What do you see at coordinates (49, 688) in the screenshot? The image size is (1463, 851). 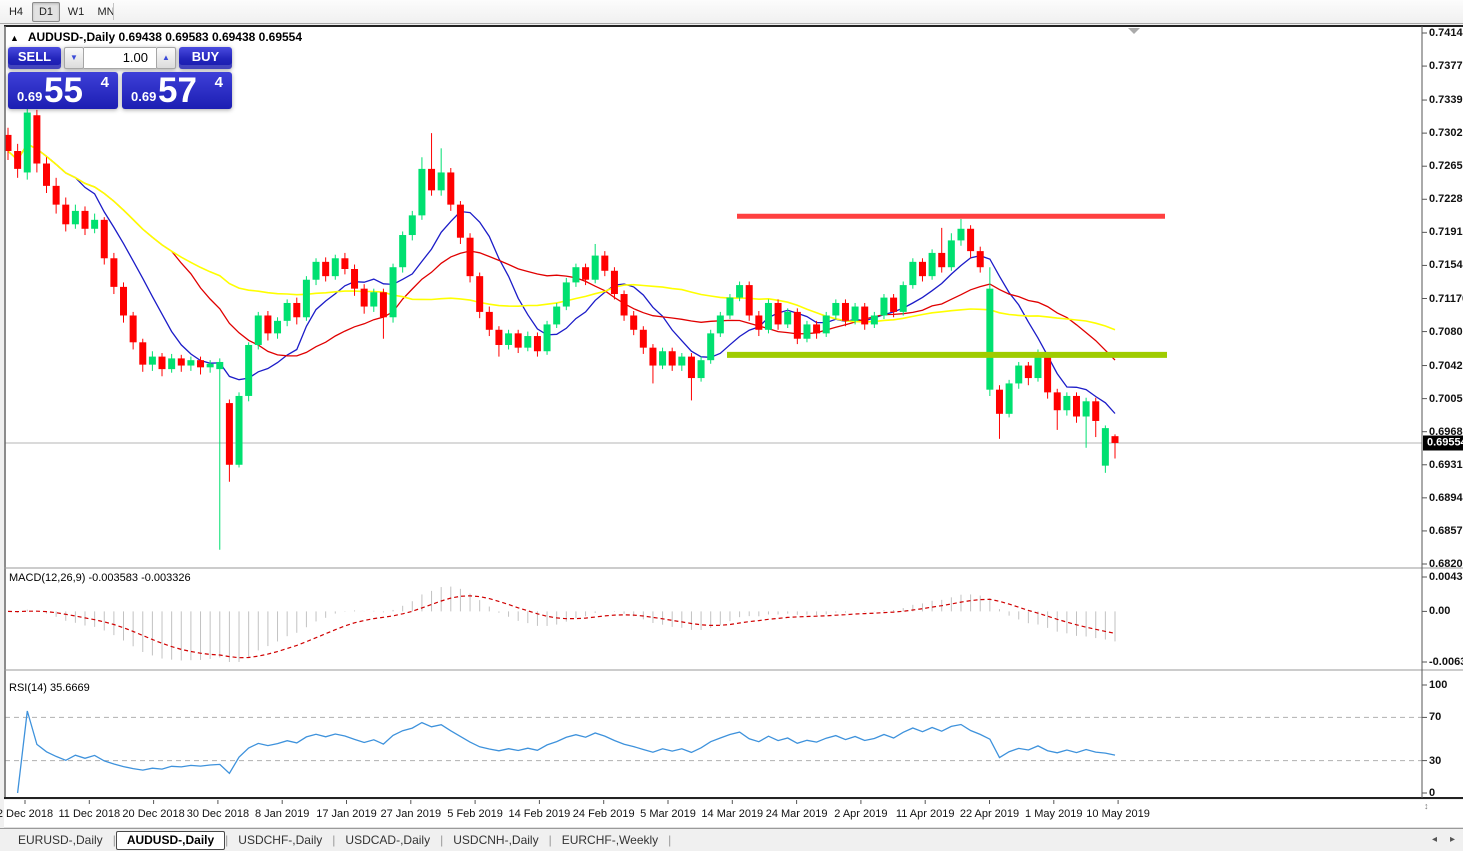 I see `rsi-label: RSI(14) 35.6669` at bounding box center [49, 688].